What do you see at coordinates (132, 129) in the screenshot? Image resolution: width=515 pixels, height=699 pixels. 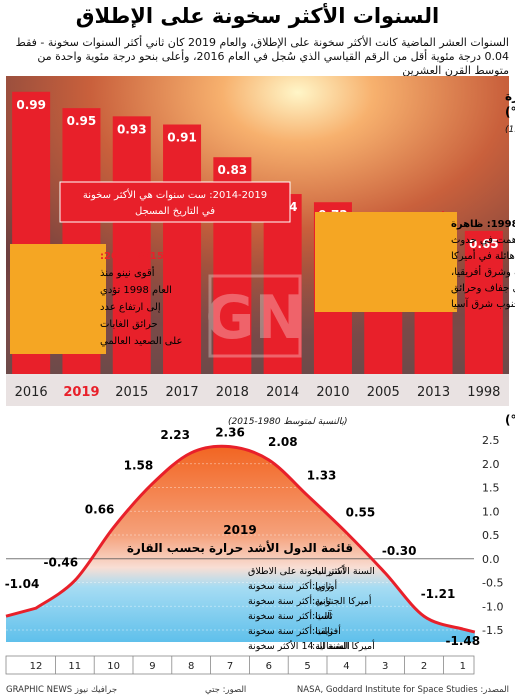 I see `bar-value-2015: 0.93` at bounding box center [132, 129].